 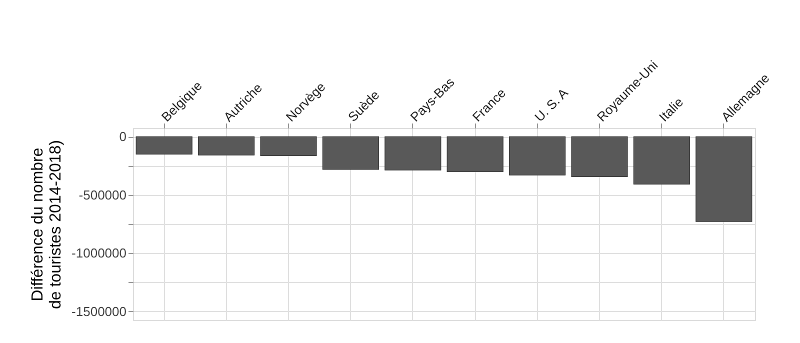 What do you see at coordinates (122, 136) in the screenshot?
I see `y-tick-label: 0` at bounding box center [122, 136].